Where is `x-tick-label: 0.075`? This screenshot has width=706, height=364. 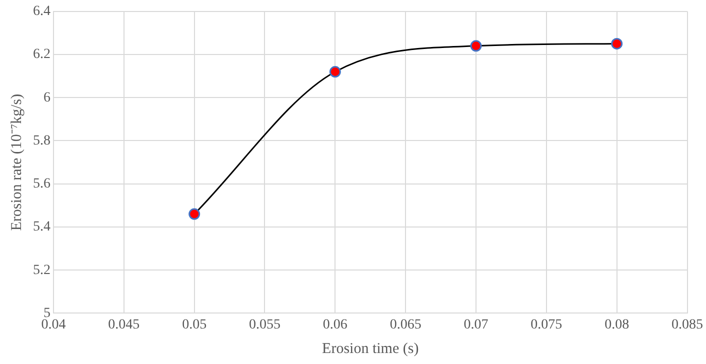
x-tick-label: 0.075 is located at coordinates (546, 324).